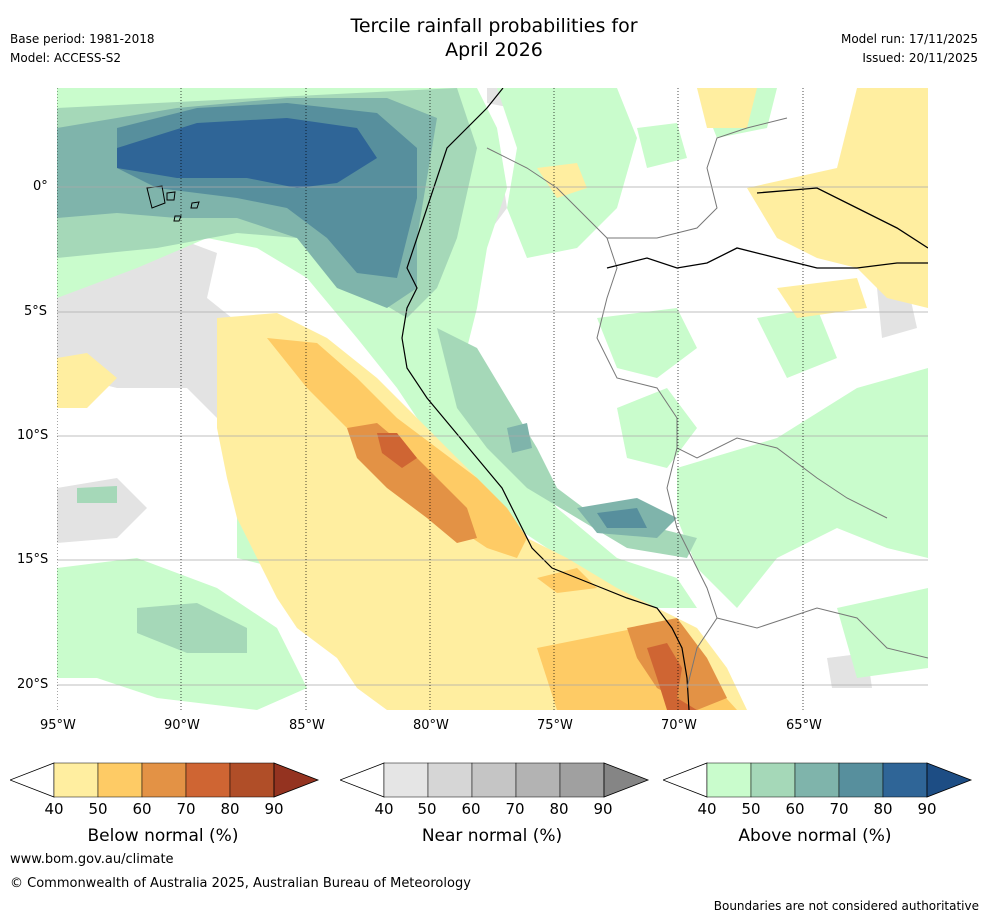  What do you see at coordinates (58, 725) in the screenshot?
I see `lon-label-95w: 95°W` at bounding box center [58, 725].